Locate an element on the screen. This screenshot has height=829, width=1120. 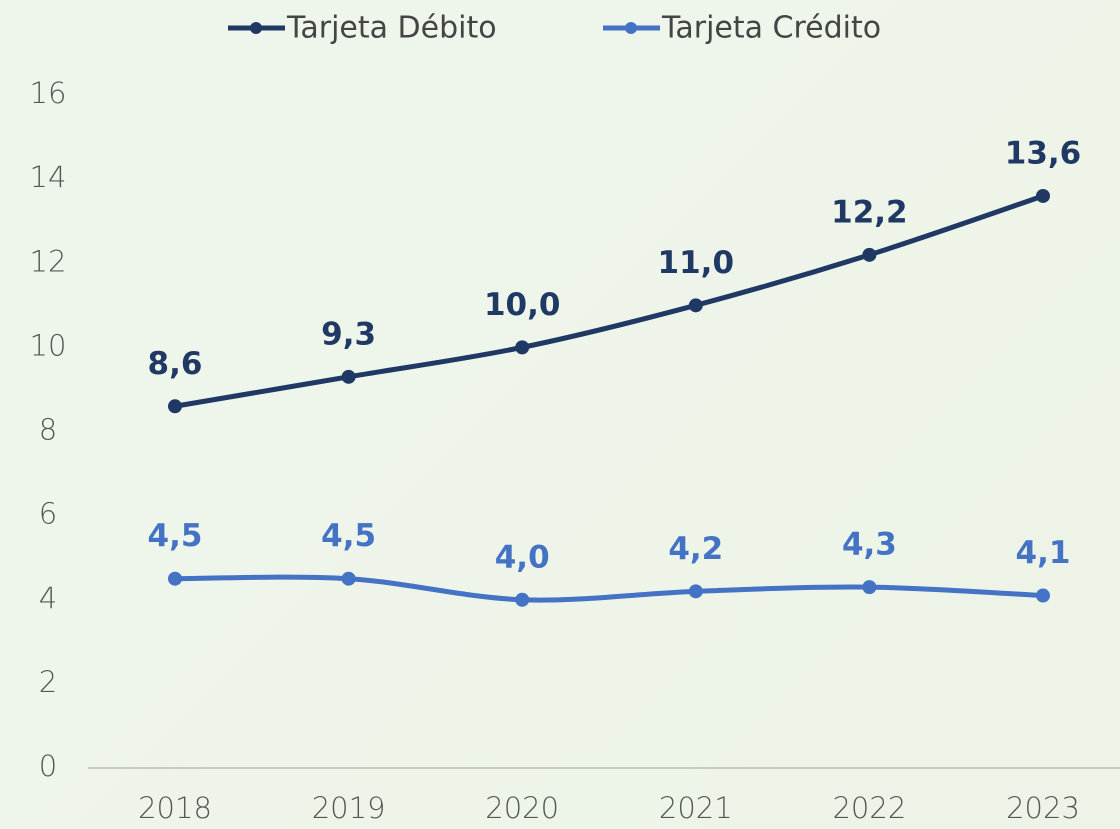
y-tick-label: 16 is located at coordinates (48, 93).